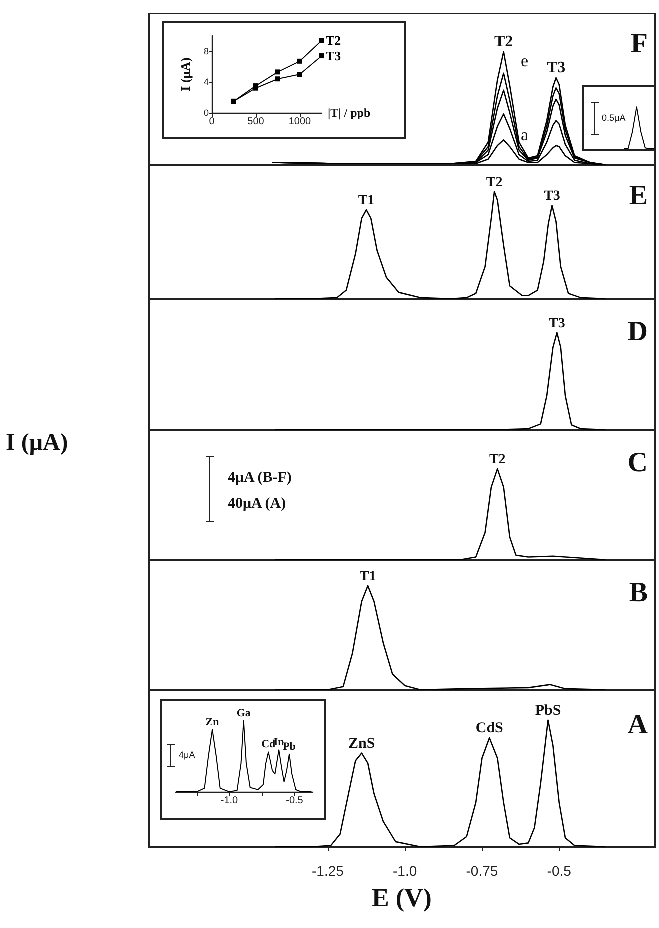 The image size is (659, 928). I want to click on chart-title: A, so click(638, 725).